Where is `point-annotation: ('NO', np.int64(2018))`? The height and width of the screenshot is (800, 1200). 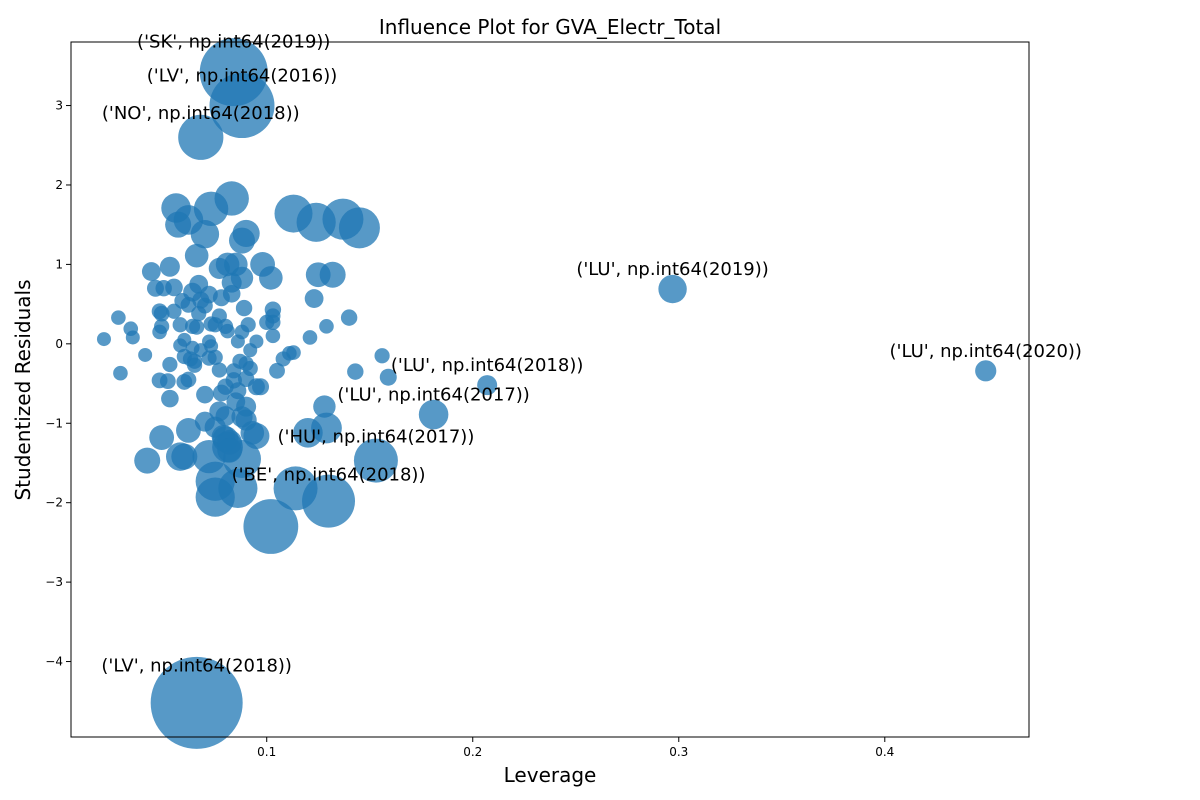 point-annotation: ('NO', np.int64(2018)) is located at coordinates (201, 113).